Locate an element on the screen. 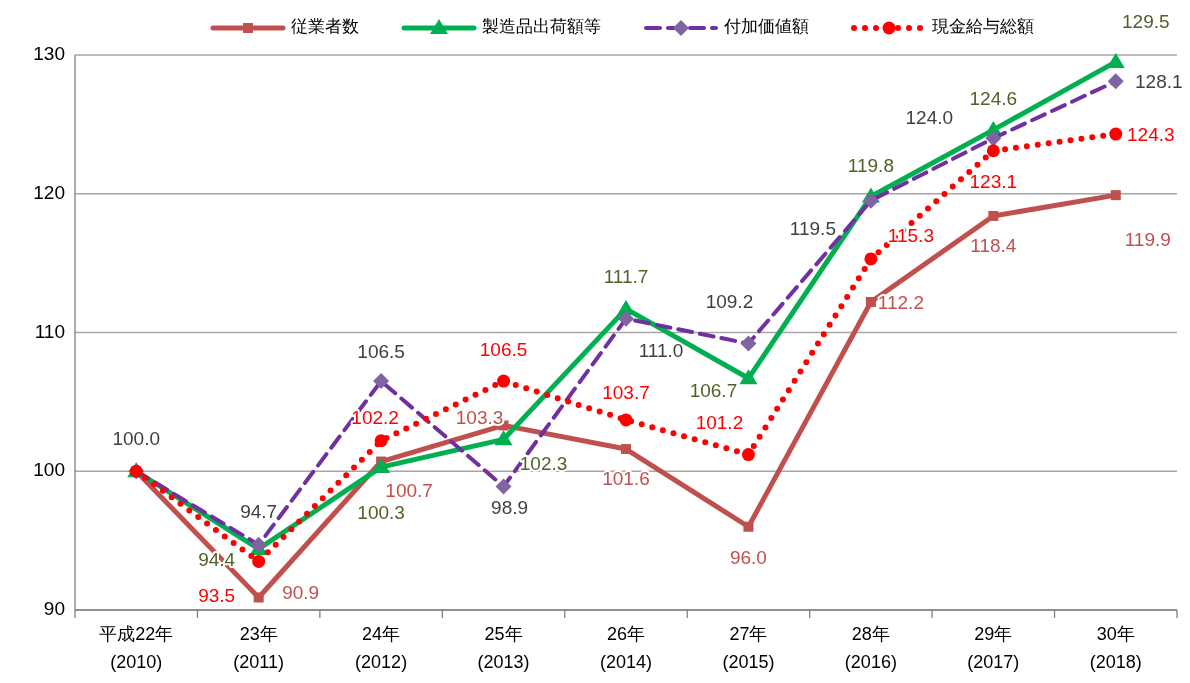 Image resolution: width=1190 pixels, height=683 pixels. x-tick-label: 29年 (2017) is located at coordinates (993, 648).